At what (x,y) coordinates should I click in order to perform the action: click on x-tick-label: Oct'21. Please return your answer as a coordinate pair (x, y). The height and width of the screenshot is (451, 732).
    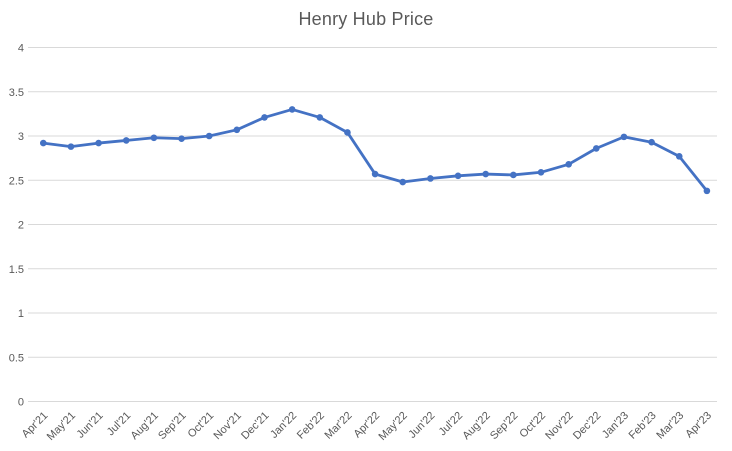
    Looking at the image, I should click on (201, 425).